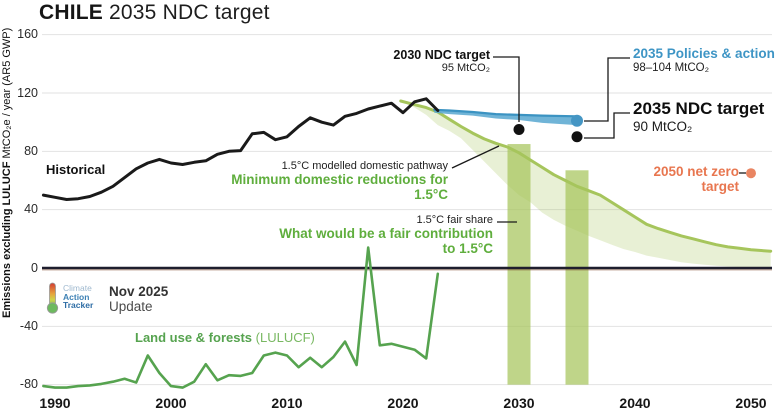  I want to click on logo-word-action: Action, so click(76, 296).